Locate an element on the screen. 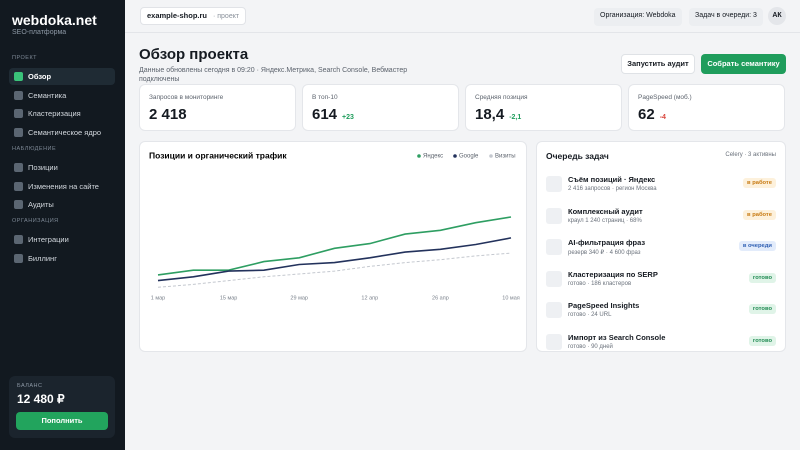 The image size is (800, 450). nav-item: Кластеризация is located at coordinates (62, 113).